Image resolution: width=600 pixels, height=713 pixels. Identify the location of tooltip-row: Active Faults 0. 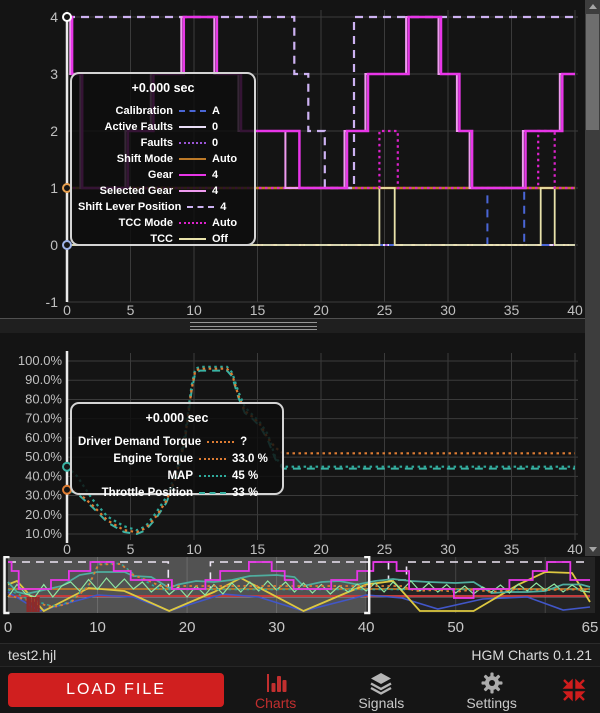
(163, 127).